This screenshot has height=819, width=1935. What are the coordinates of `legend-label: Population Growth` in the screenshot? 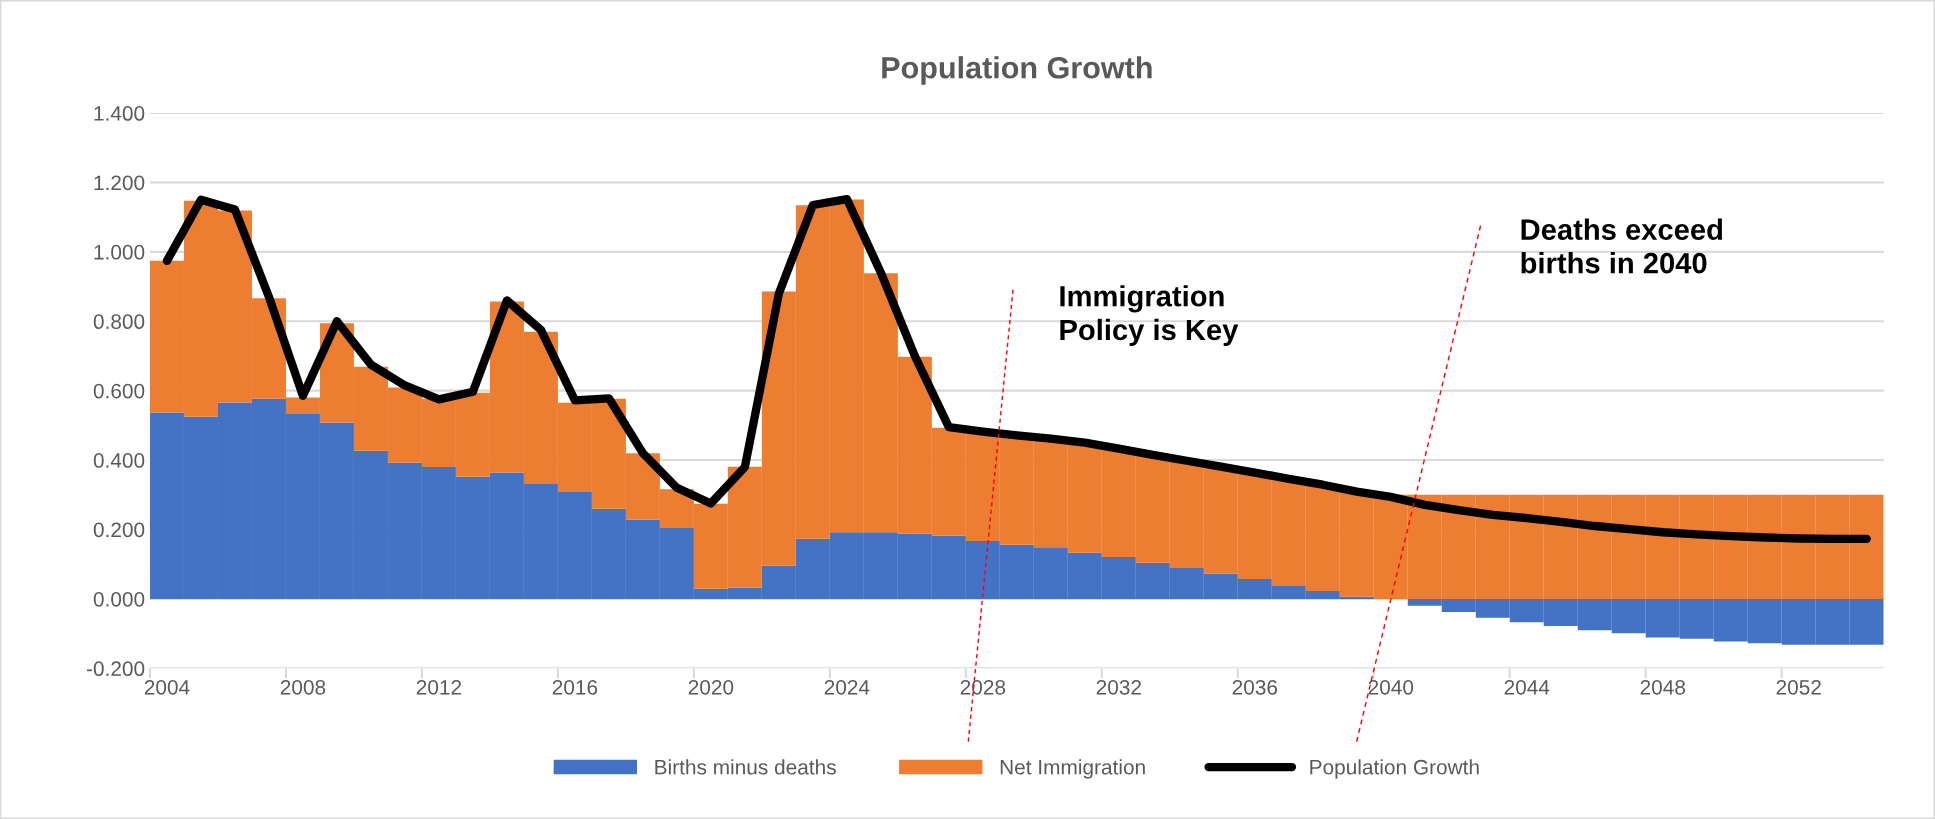 It's located at (1394, 769).